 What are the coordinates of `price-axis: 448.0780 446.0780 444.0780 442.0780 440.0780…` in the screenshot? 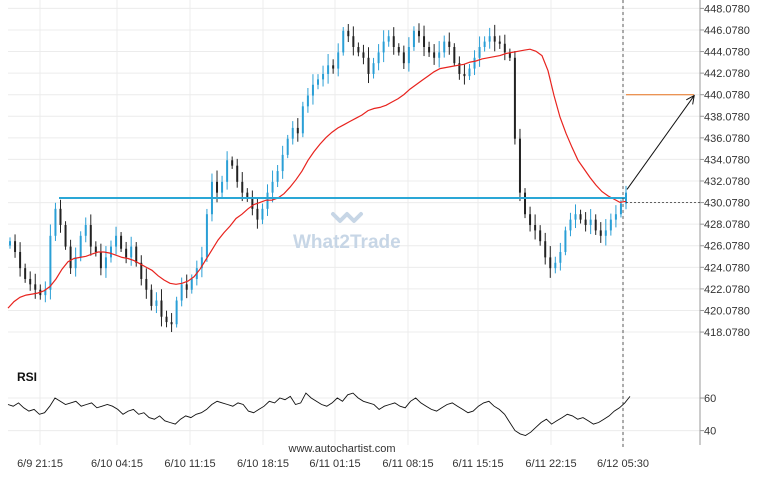 It's located at (724, 222).